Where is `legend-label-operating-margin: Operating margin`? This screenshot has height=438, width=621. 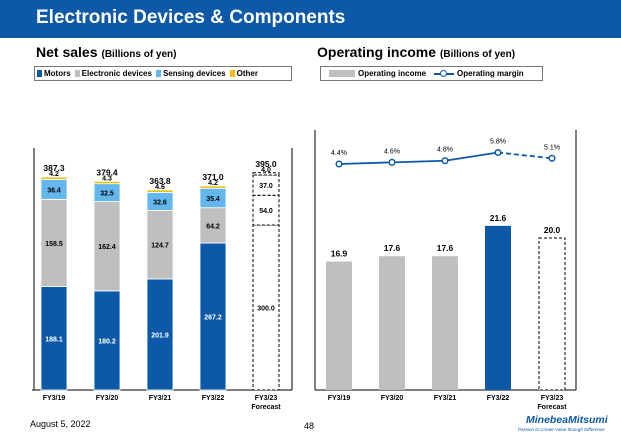
legend-label-operating-margin: Operating margin is located at coordinates (490, 73).